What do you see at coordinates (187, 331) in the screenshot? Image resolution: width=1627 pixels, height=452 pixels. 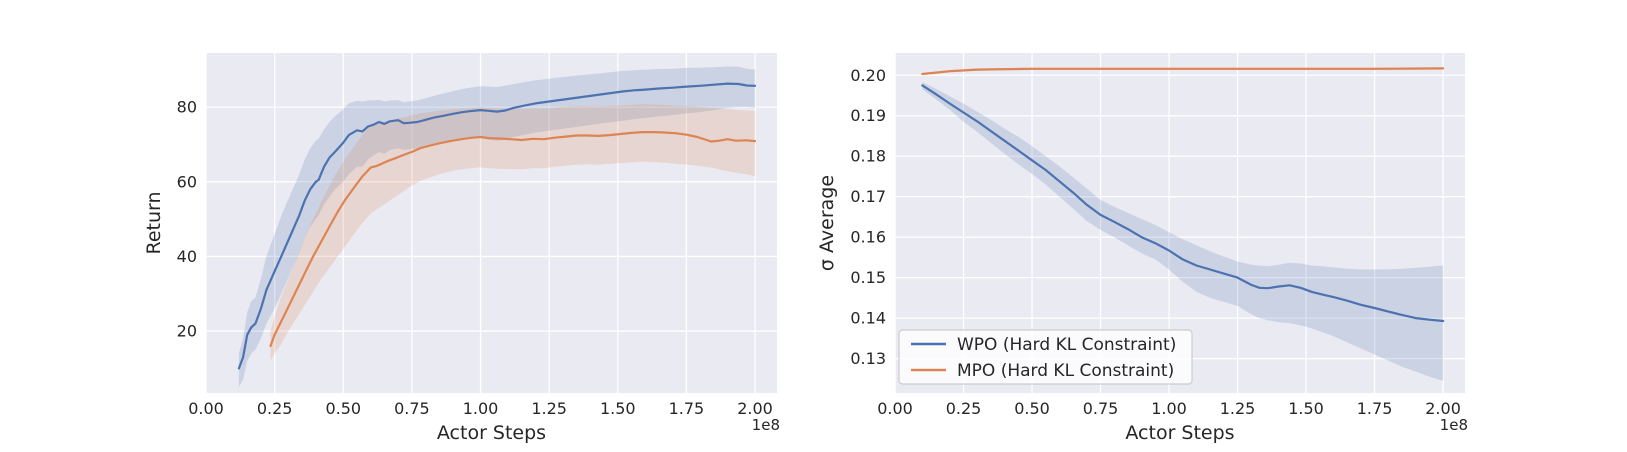 I see `y-tick-label: 20` at bounding box center [187, 331].